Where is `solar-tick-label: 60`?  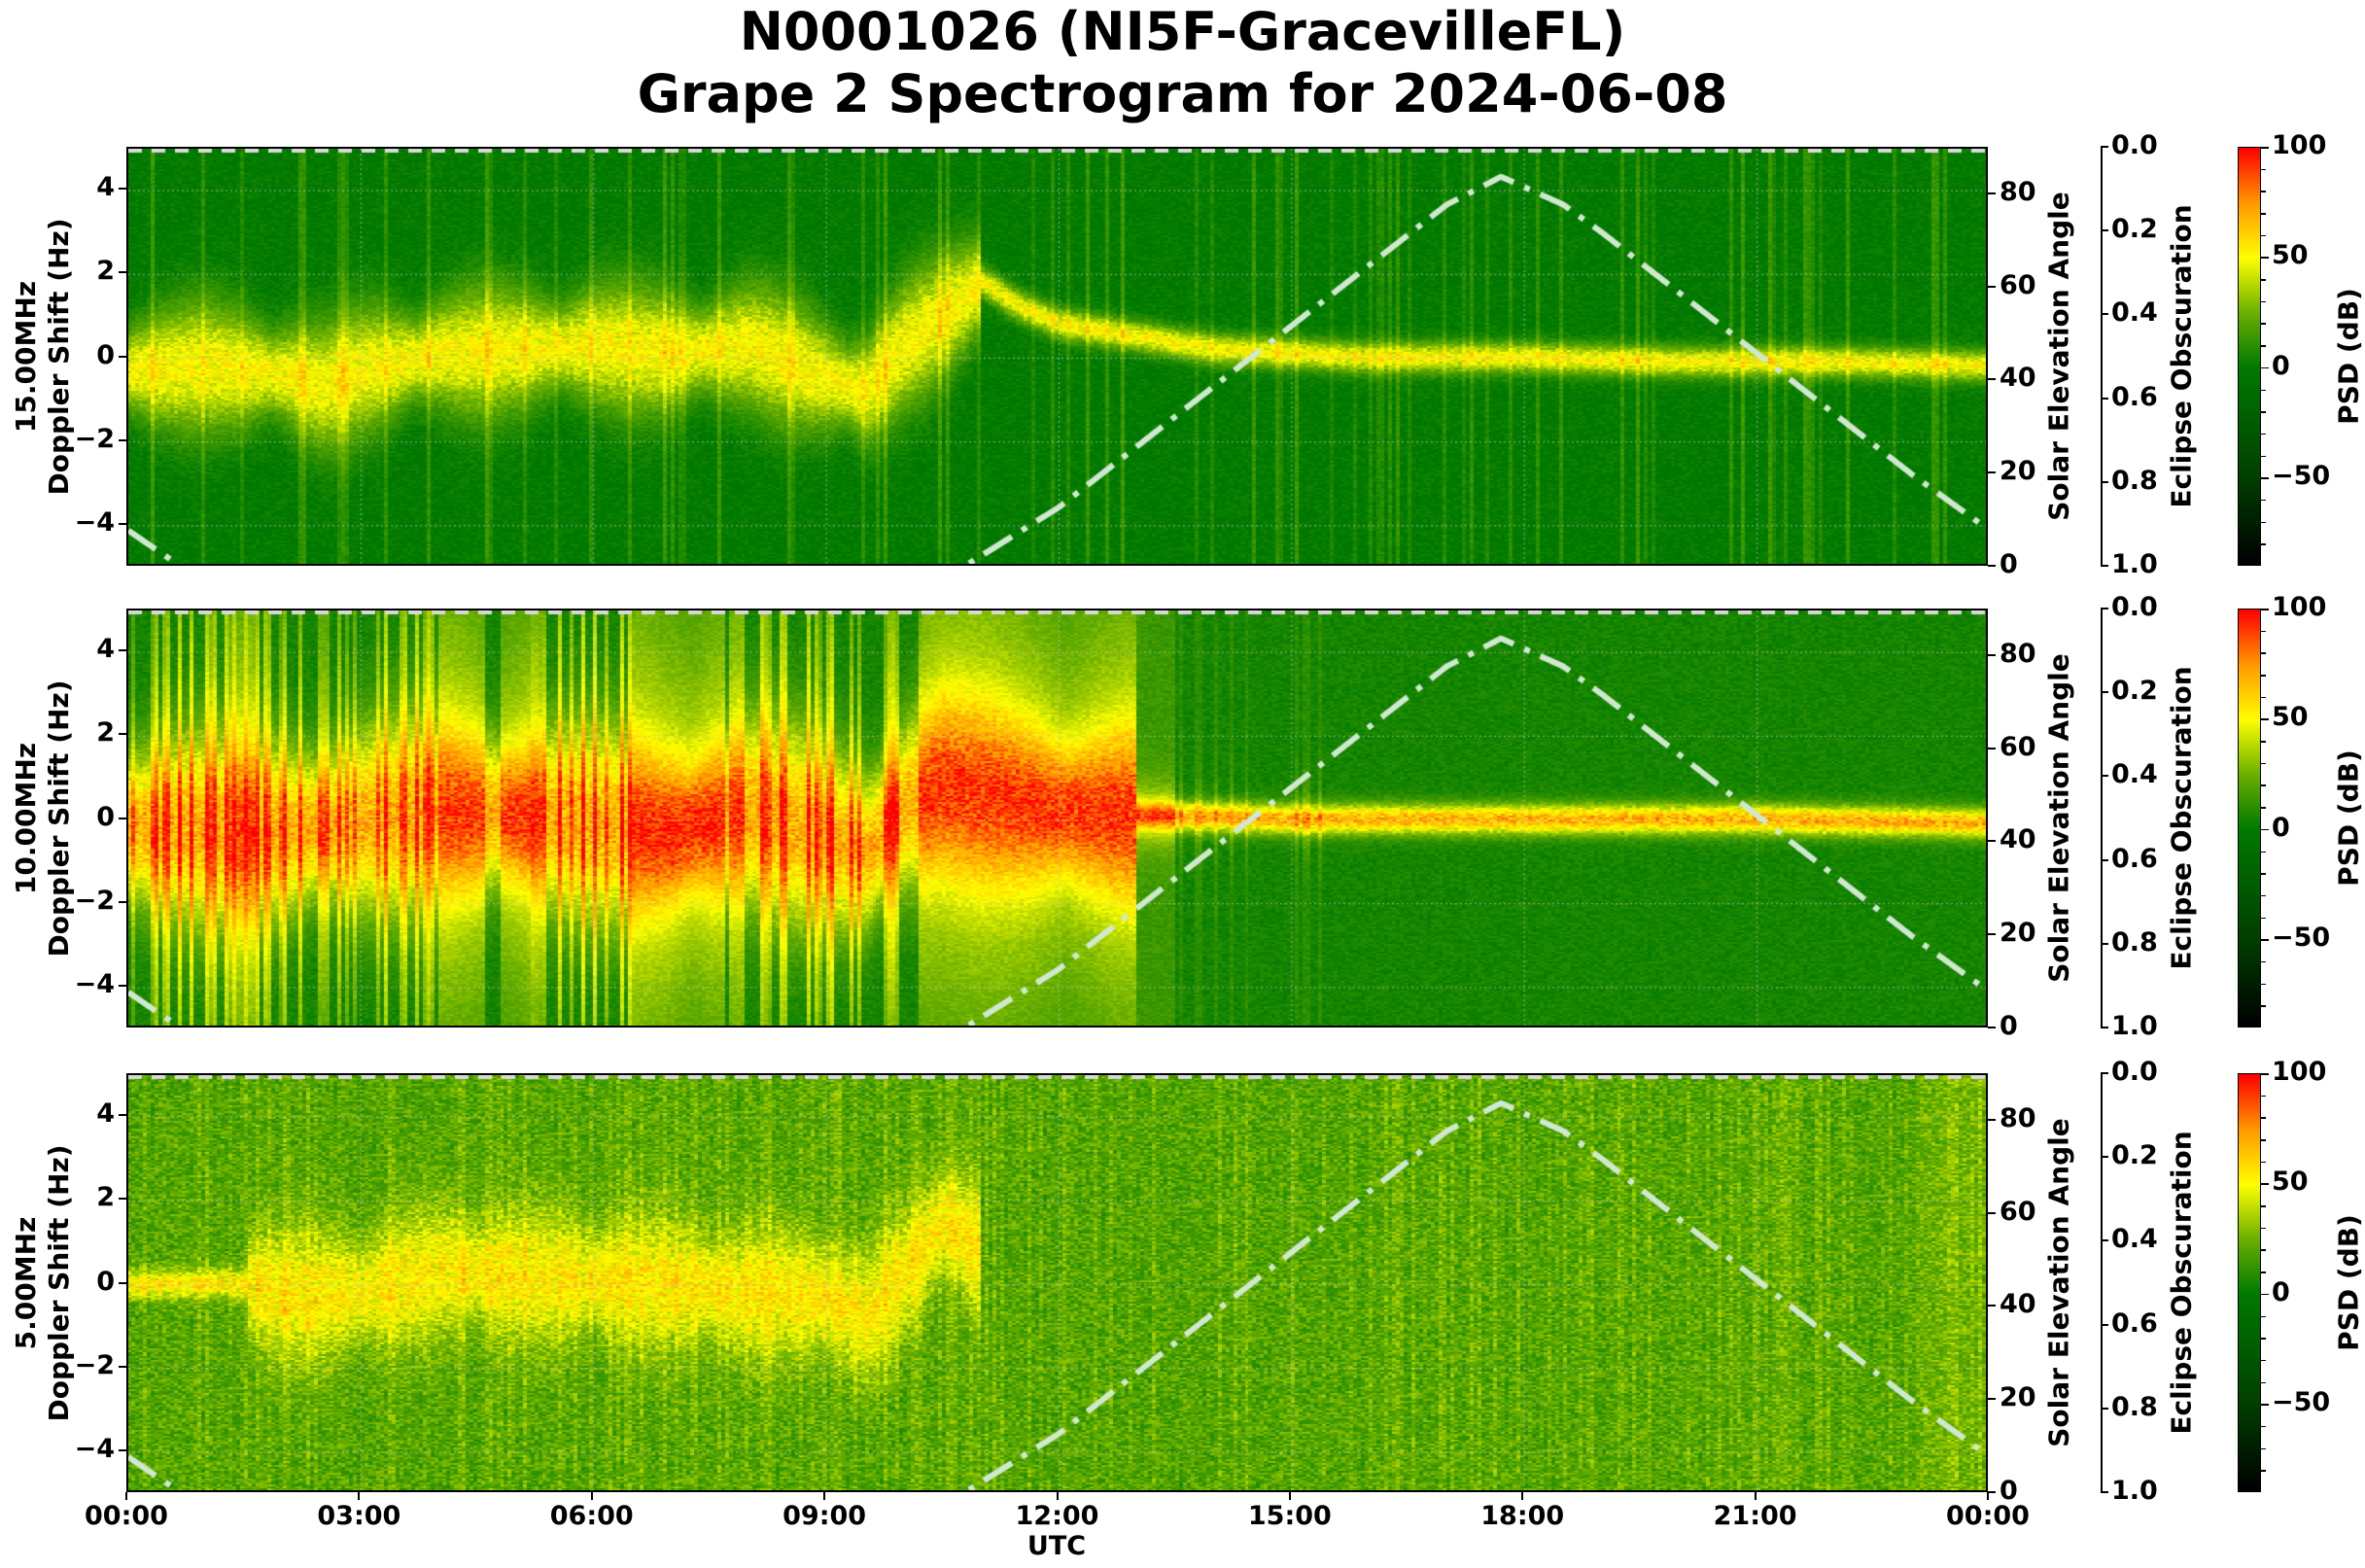
solar-tick-label: 60 is located at coordinates (2018, 746).